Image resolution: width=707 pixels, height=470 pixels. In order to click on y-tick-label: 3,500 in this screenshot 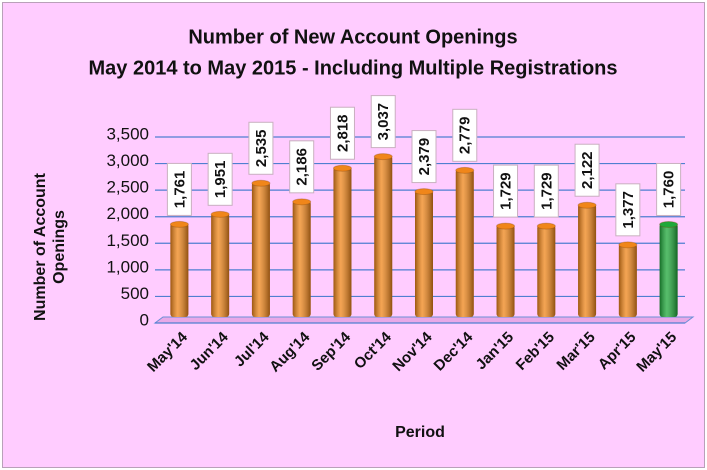, I will do `click(127, 133)`.